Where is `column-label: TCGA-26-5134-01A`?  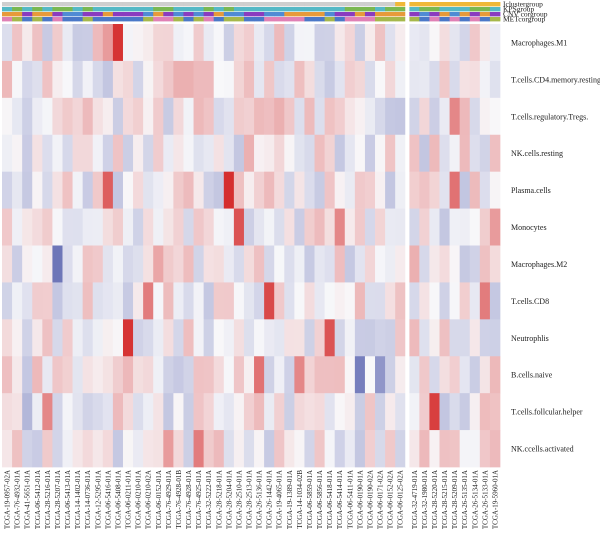
column-label: TCGA-26-5134-01A is located at coordinates (475, 499).